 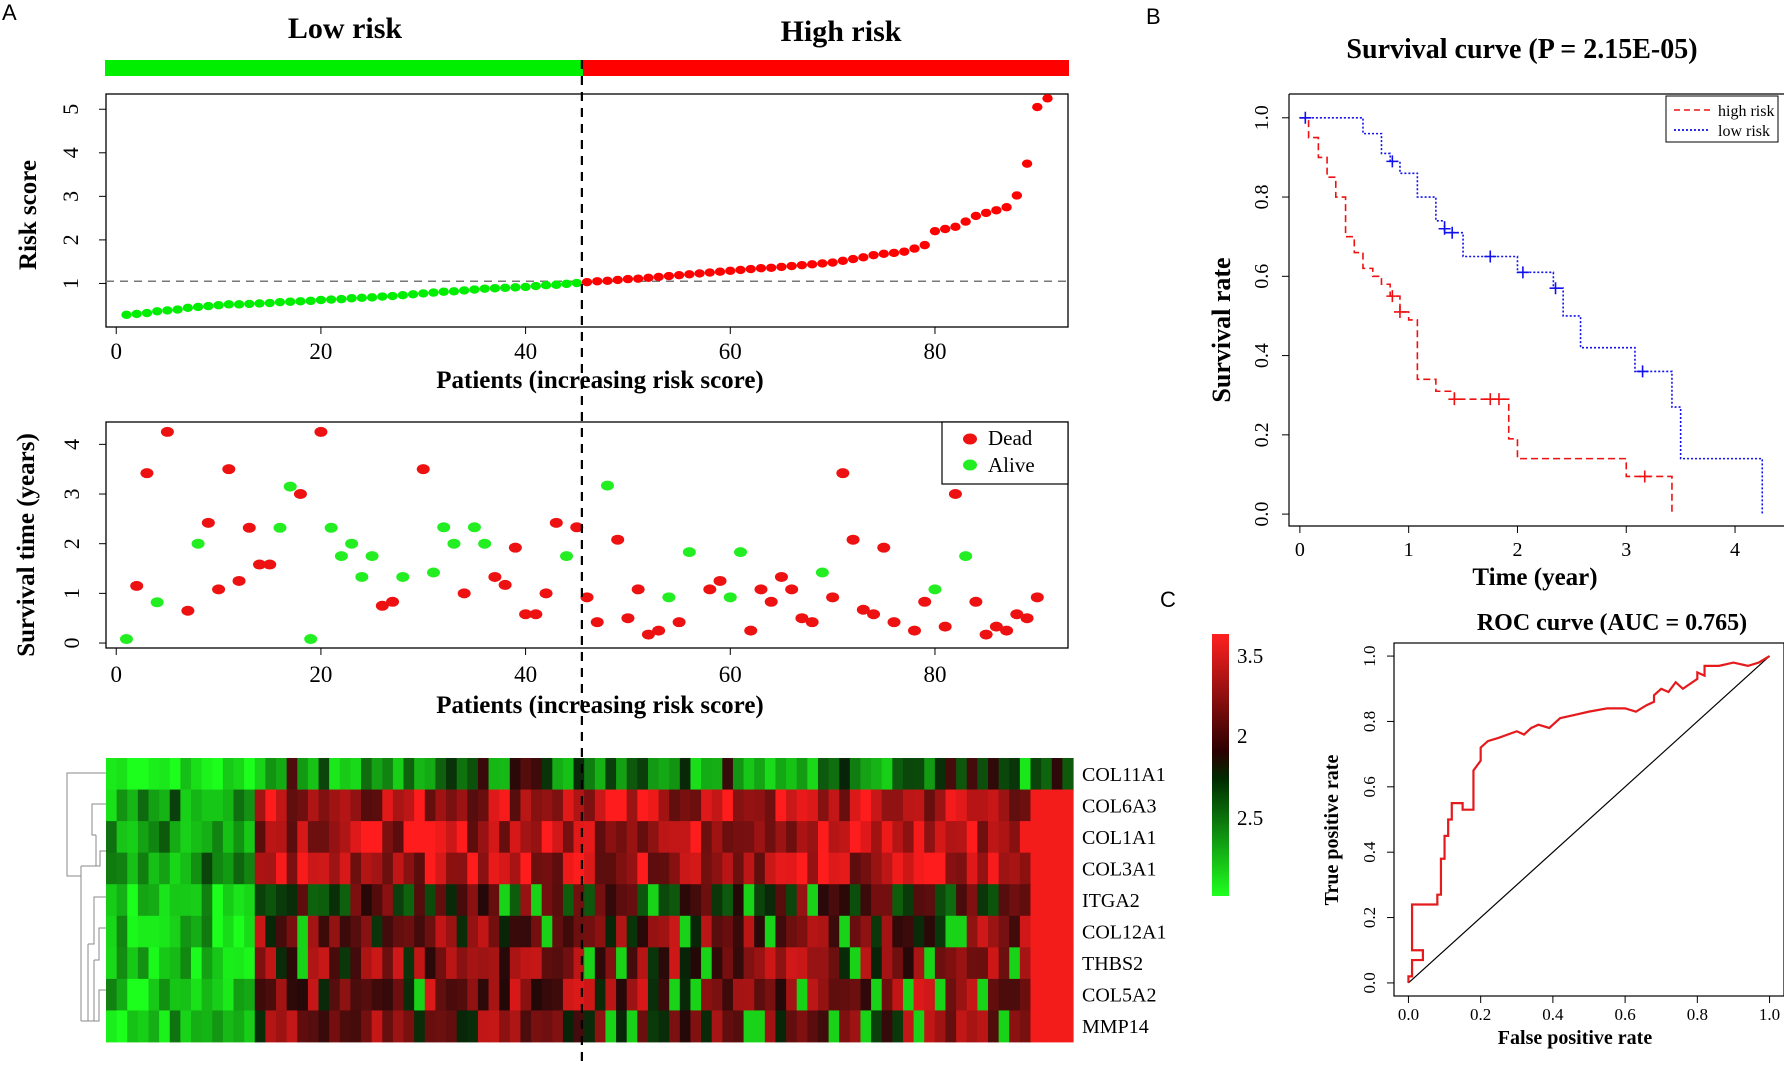 I want to click on km-xtick-label: 3, so click(x=1626, y=550).